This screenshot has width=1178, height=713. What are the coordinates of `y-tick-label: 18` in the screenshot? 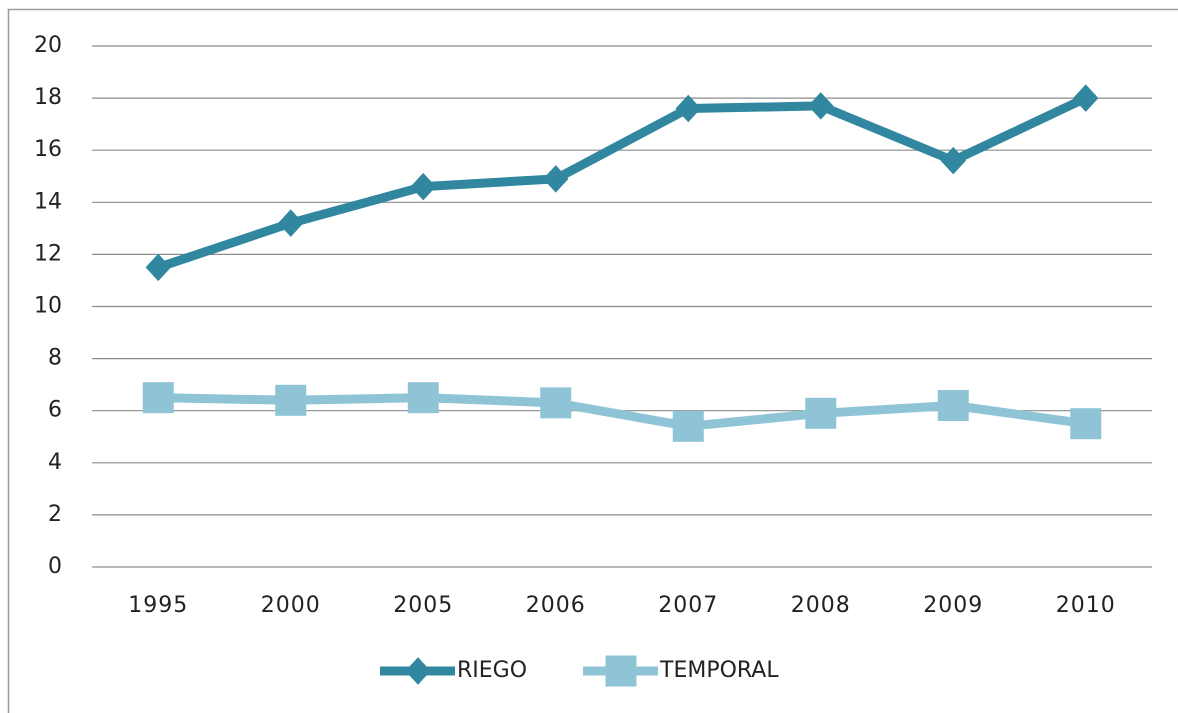 It's located at (48, 97).